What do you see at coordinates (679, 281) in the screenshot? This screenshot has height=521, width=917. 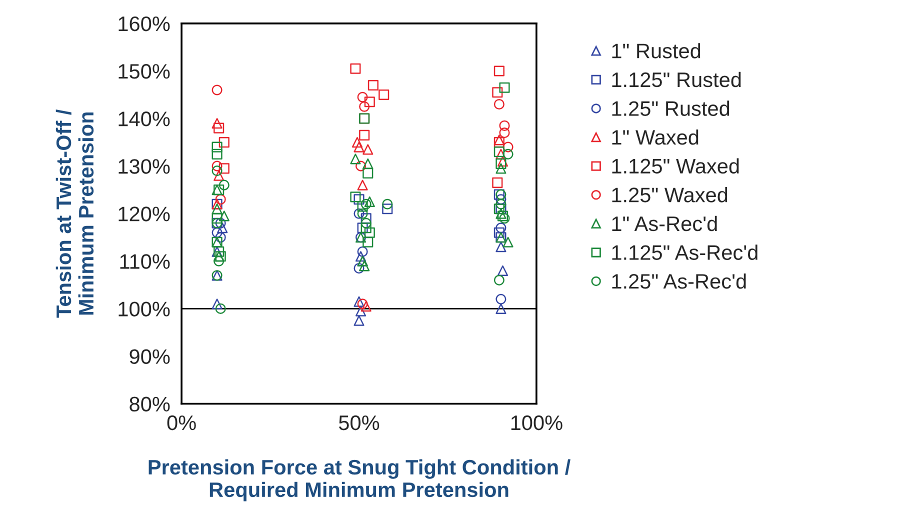 I see `legend-label: 1.25" As-Rec'd` at bounding box center [679, 281].